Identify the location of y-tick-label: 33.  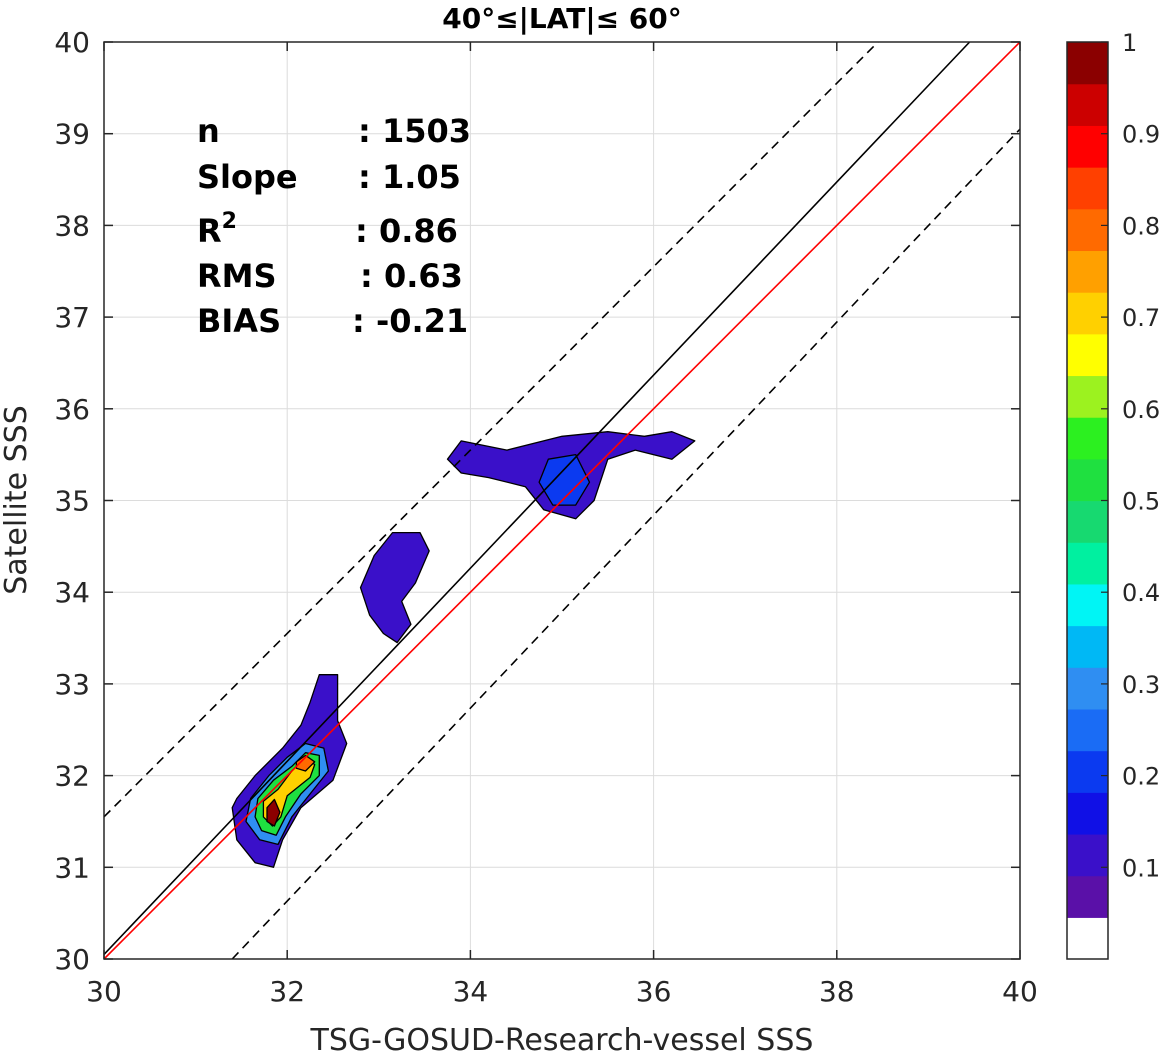
(72, 684).